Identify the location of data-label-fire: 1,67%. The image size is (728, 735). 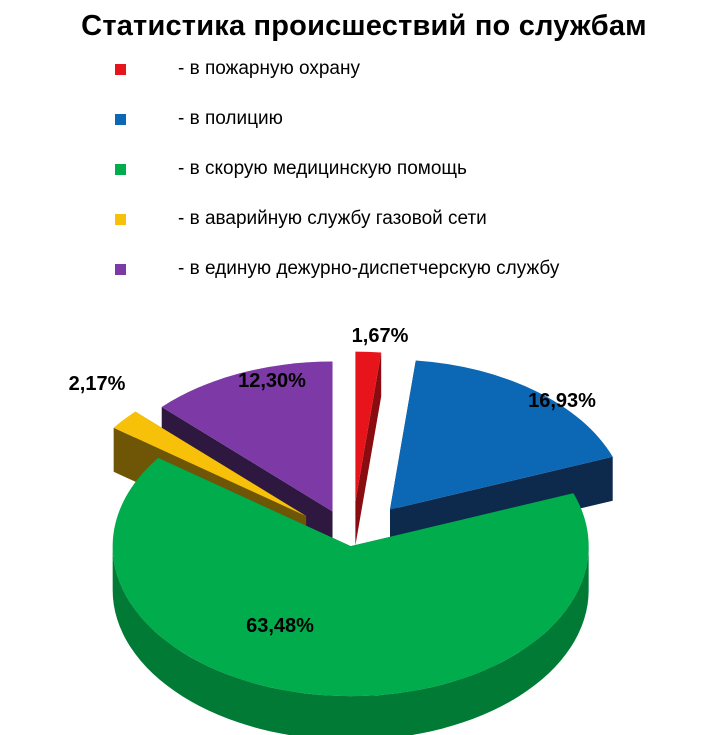
(380, 336).